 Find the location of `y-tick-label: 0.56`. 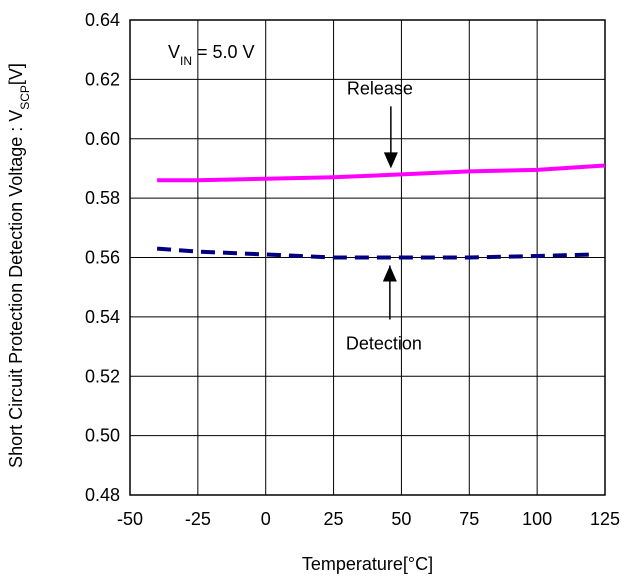

y-tick-label: 0.56 is located at coordinates (102, 258).